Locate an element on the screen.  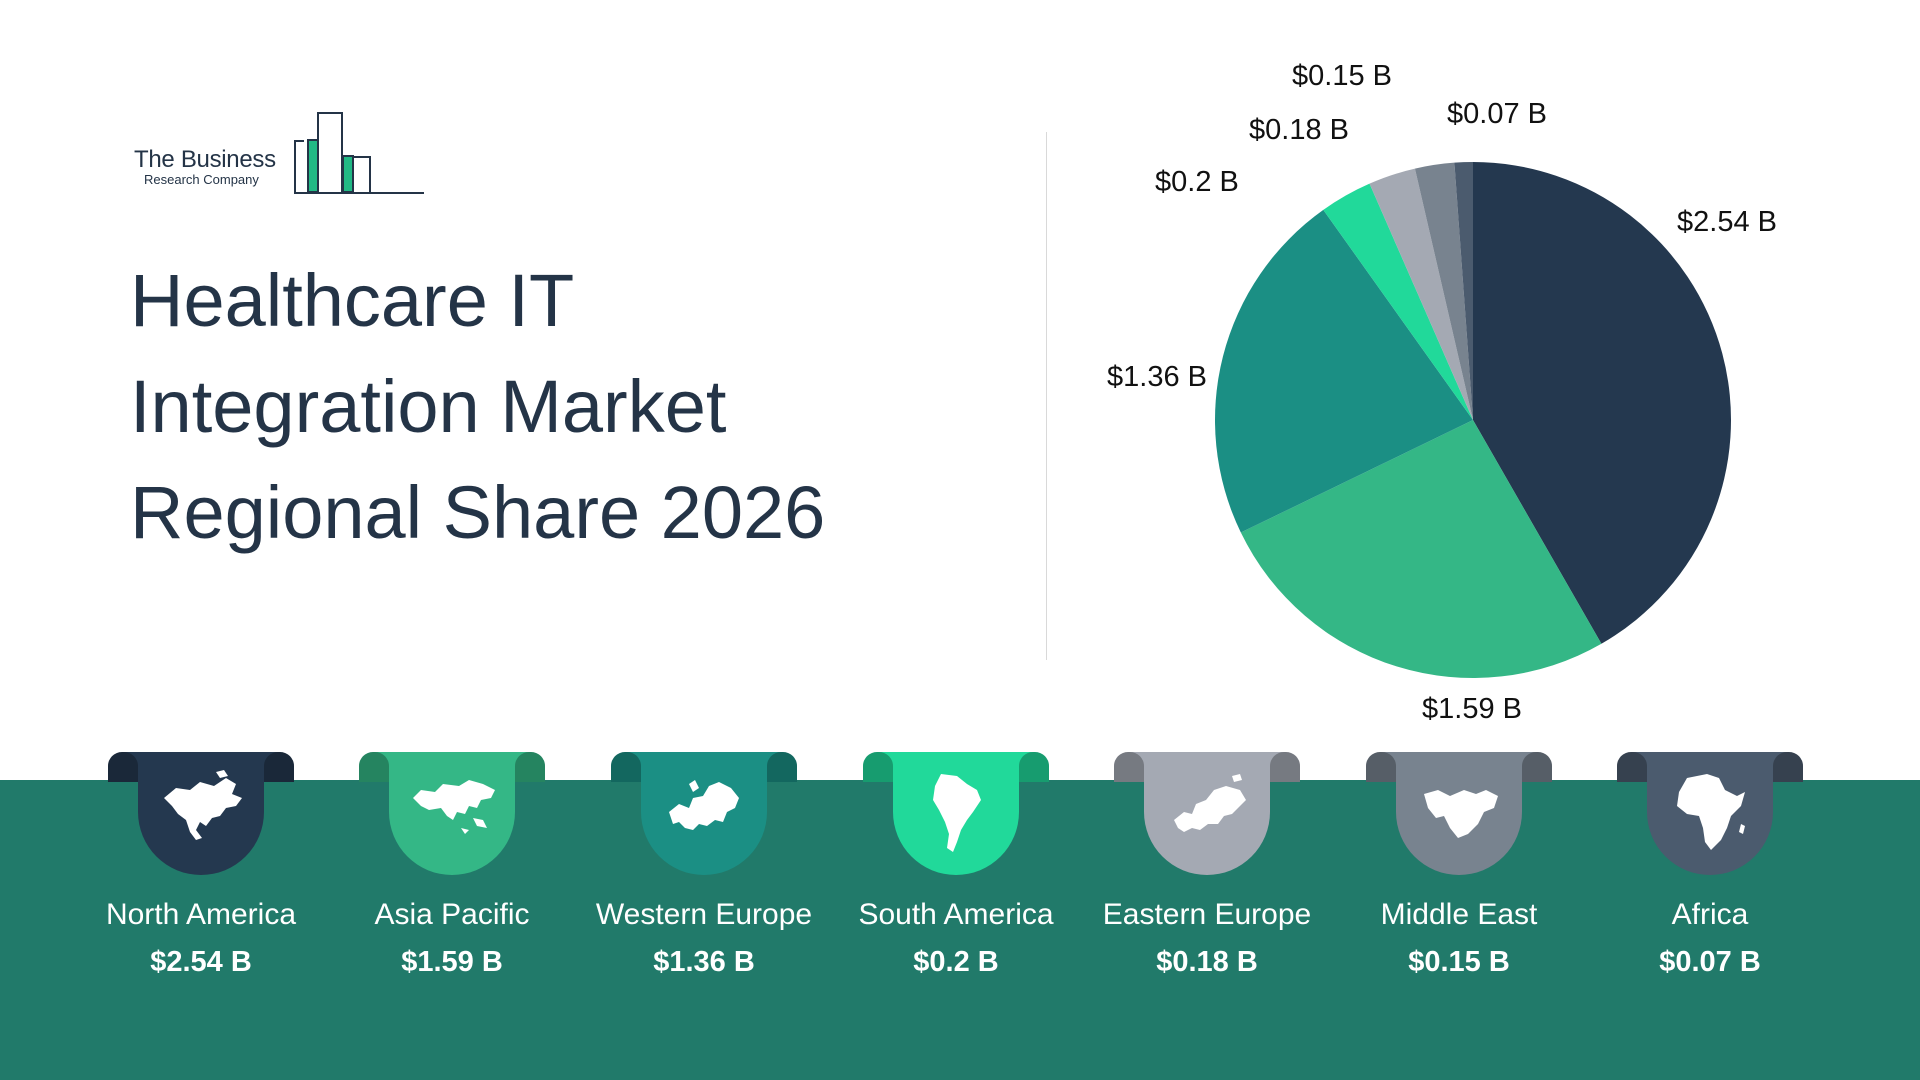
africa-map-icon is located at coordinates (1711, 812).